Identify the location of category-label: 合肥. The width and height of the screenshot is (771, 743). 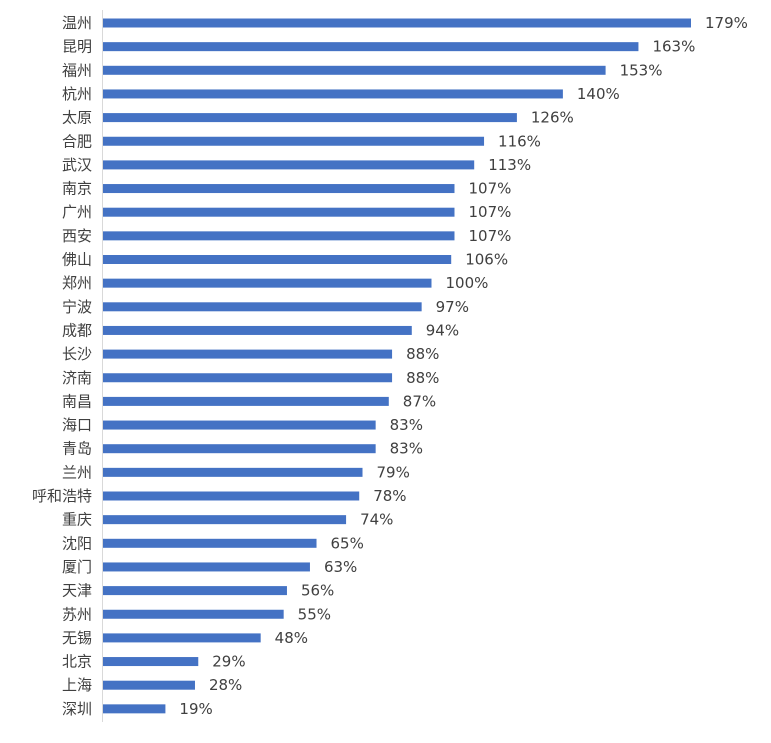
(77, 141).